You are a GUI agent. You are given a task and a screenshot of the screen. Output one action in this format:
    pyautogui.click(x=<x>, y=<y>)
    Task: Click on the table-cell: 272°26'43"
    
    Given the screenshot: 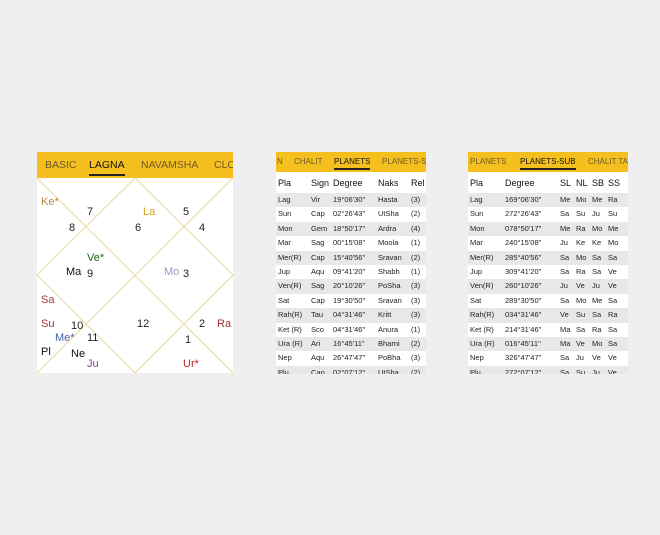 What is the action you would take?
    pyautogui.click(x=523, y=214)
    